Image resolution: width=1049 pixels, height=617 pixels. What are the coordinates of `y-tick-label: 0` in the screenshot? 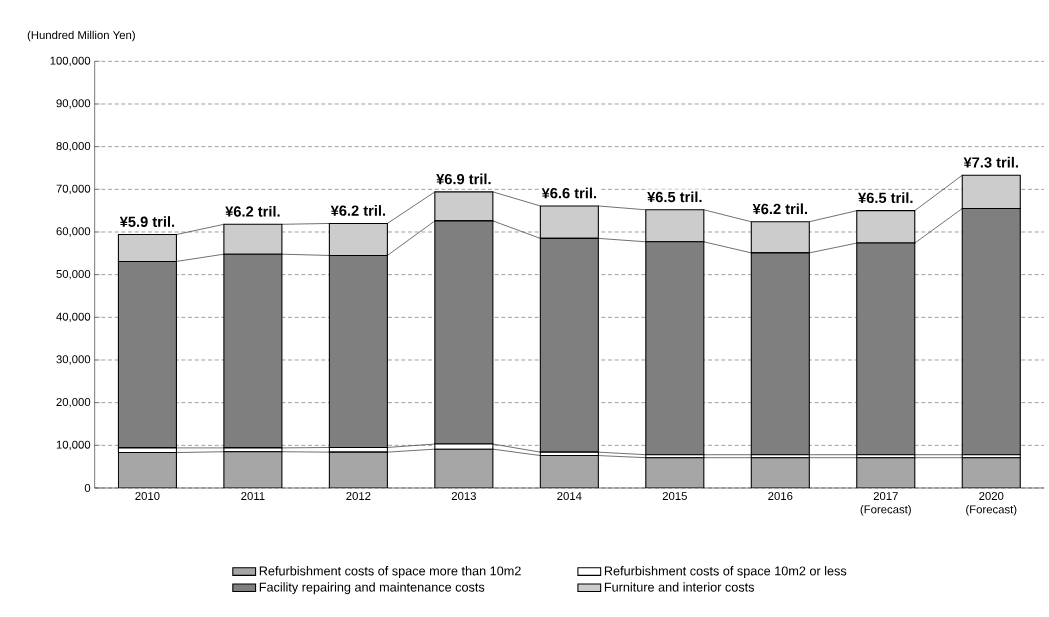 It's located at (87, 487).